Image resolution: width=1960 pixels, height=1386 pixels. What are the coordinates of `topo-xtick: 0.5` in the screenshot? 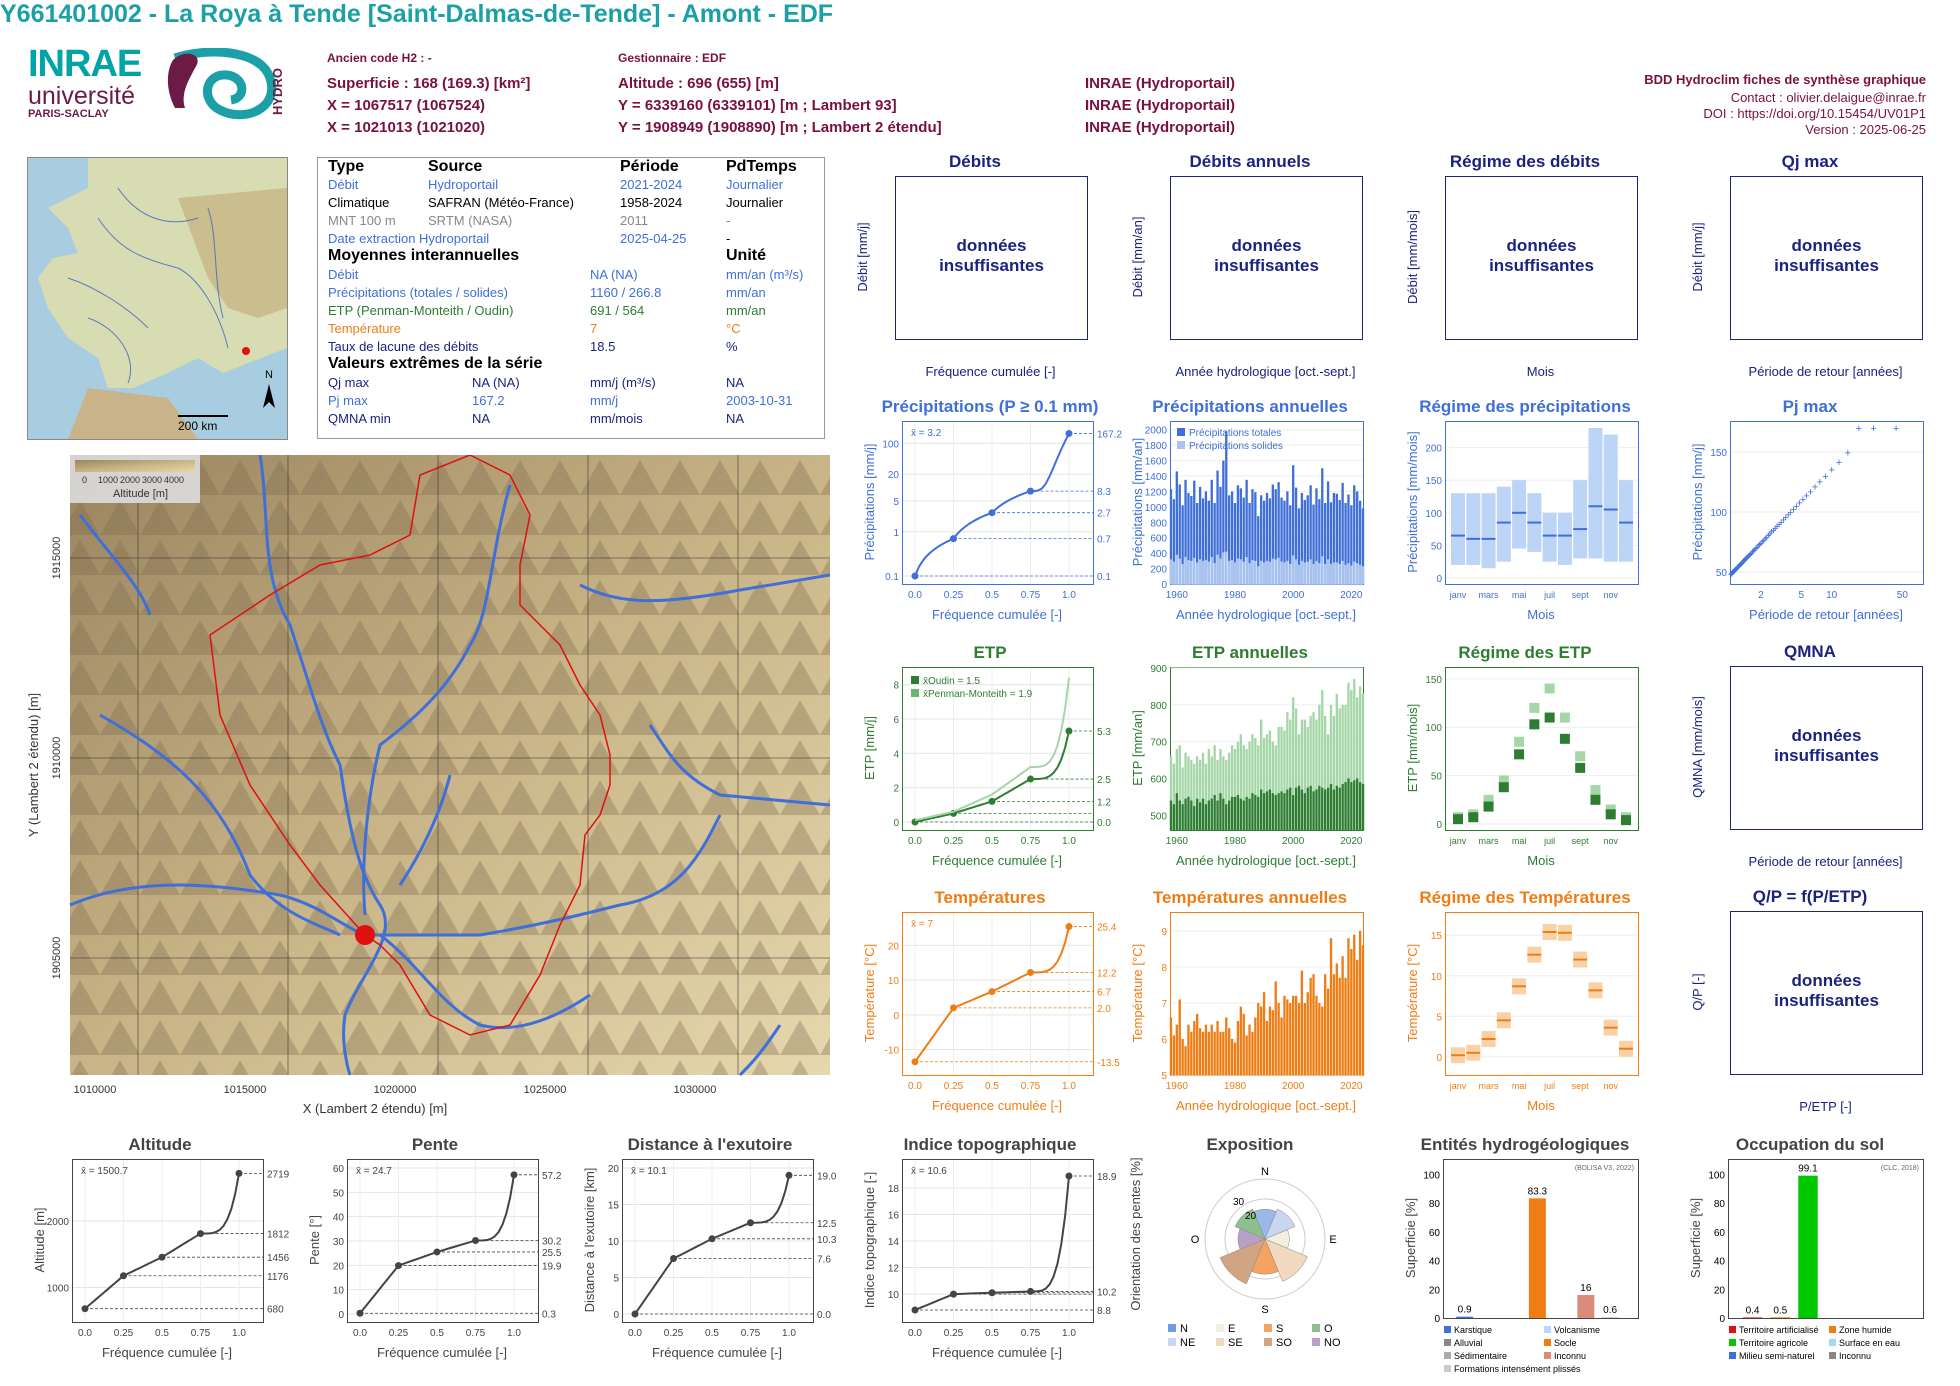 It's located at (992, 1333).